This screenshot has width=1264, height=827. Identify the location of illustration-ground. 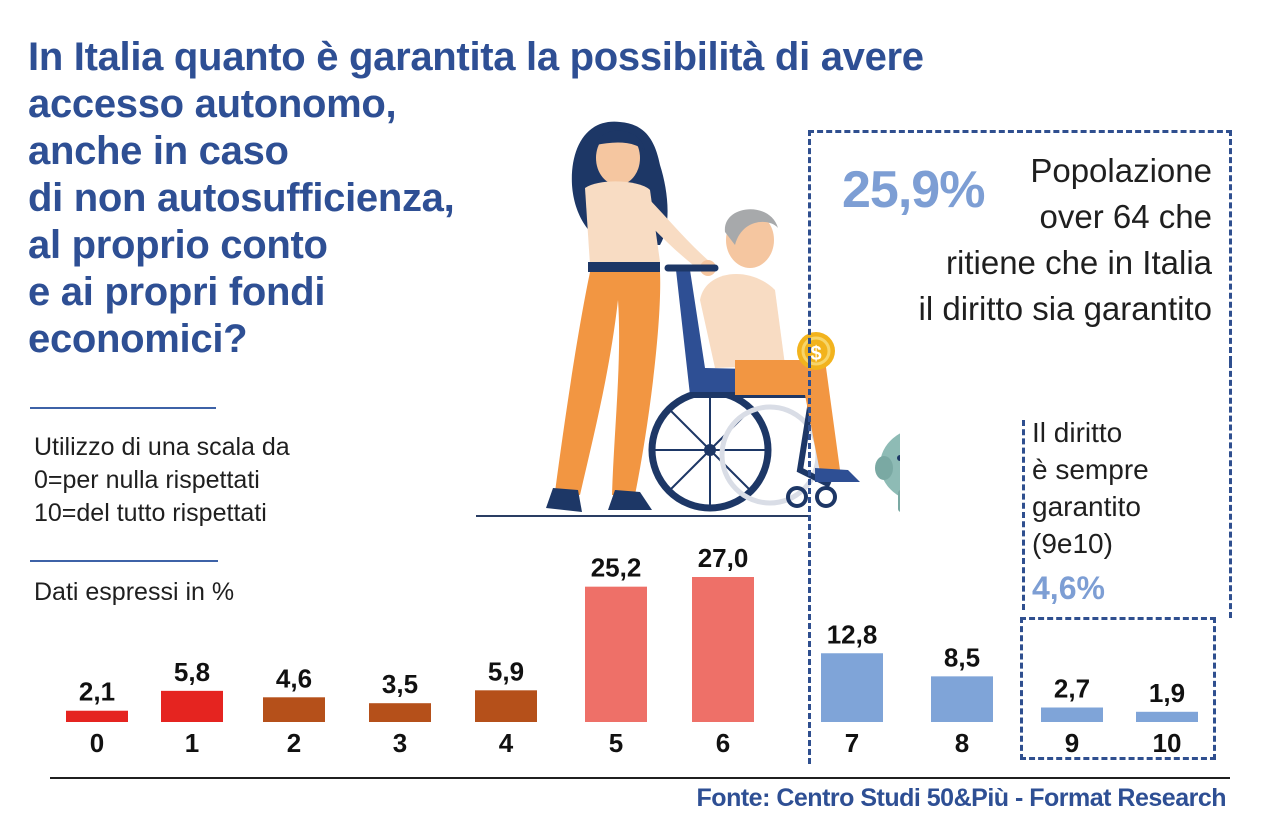
(642, 516).